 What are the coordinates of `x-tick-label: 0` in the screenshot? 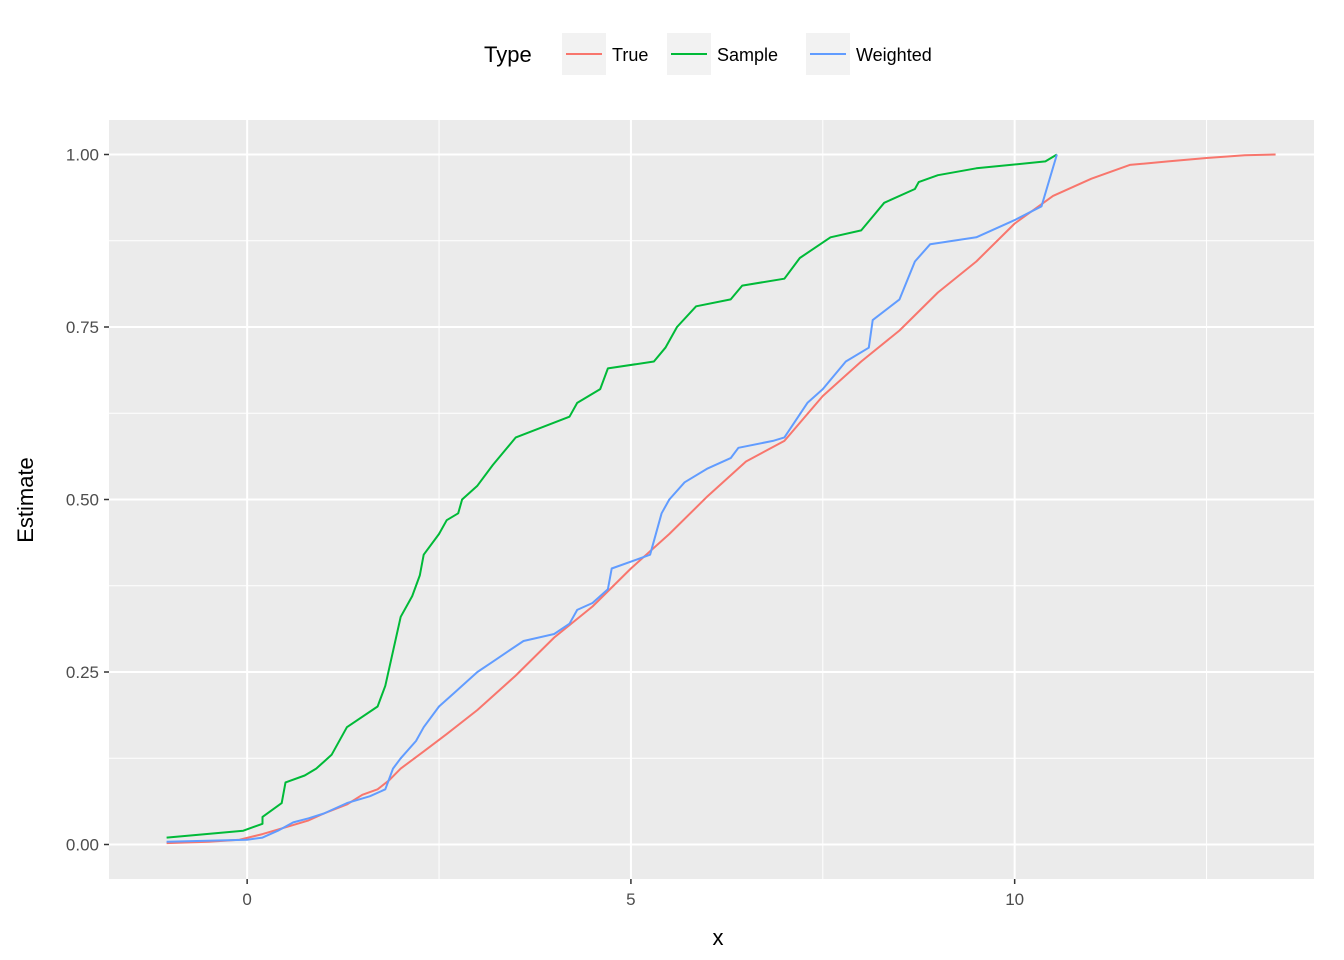 It's located at (246, 899).